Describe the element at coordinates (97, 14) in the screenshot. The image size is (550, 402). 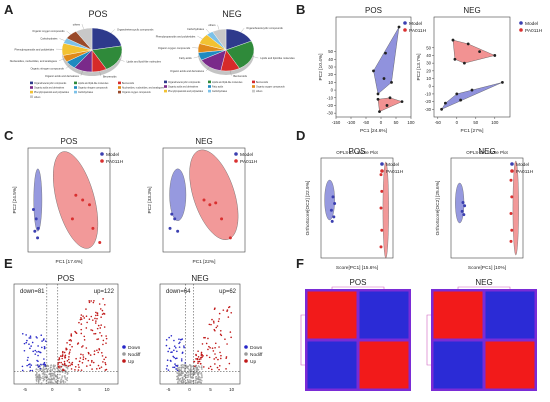
I see `pie-title-pos: POS` at that location.